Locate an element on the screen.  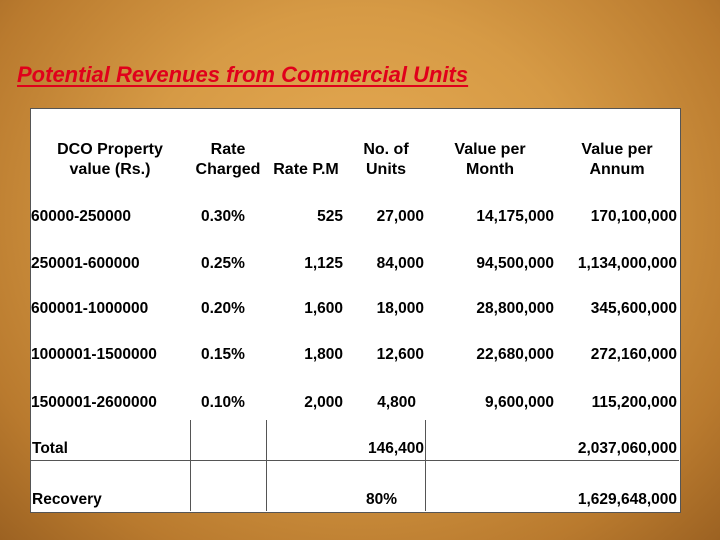
row-month: 22,680,000 is located at coordinates (515, 354).